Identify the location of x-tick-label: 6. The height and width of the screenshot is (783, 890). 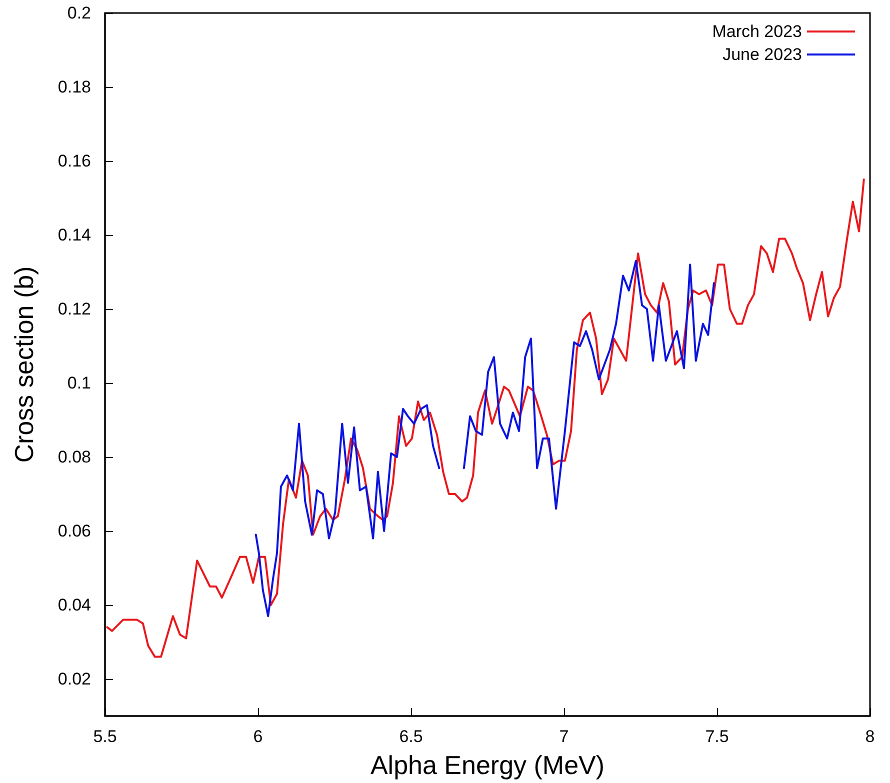
(258, 736).